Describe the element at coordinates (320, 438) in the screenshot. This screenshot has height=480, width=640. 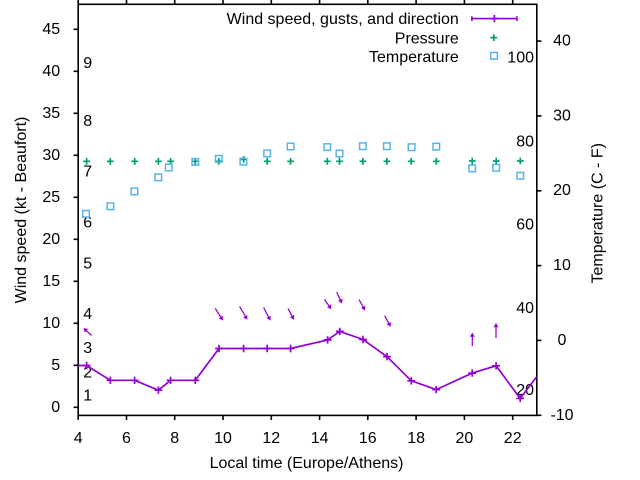
I see `svg-text: 14` at that location.